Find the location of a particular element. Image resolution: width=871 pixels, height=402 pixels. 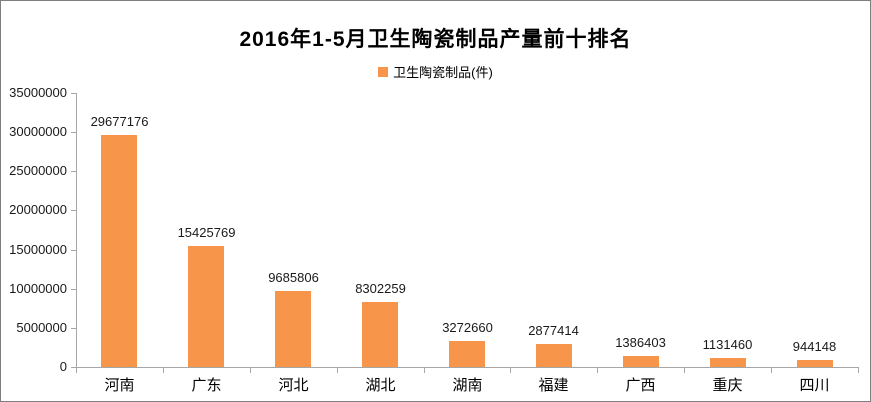

y-axis-label: 35000000 is located at coordinates (38, 92).